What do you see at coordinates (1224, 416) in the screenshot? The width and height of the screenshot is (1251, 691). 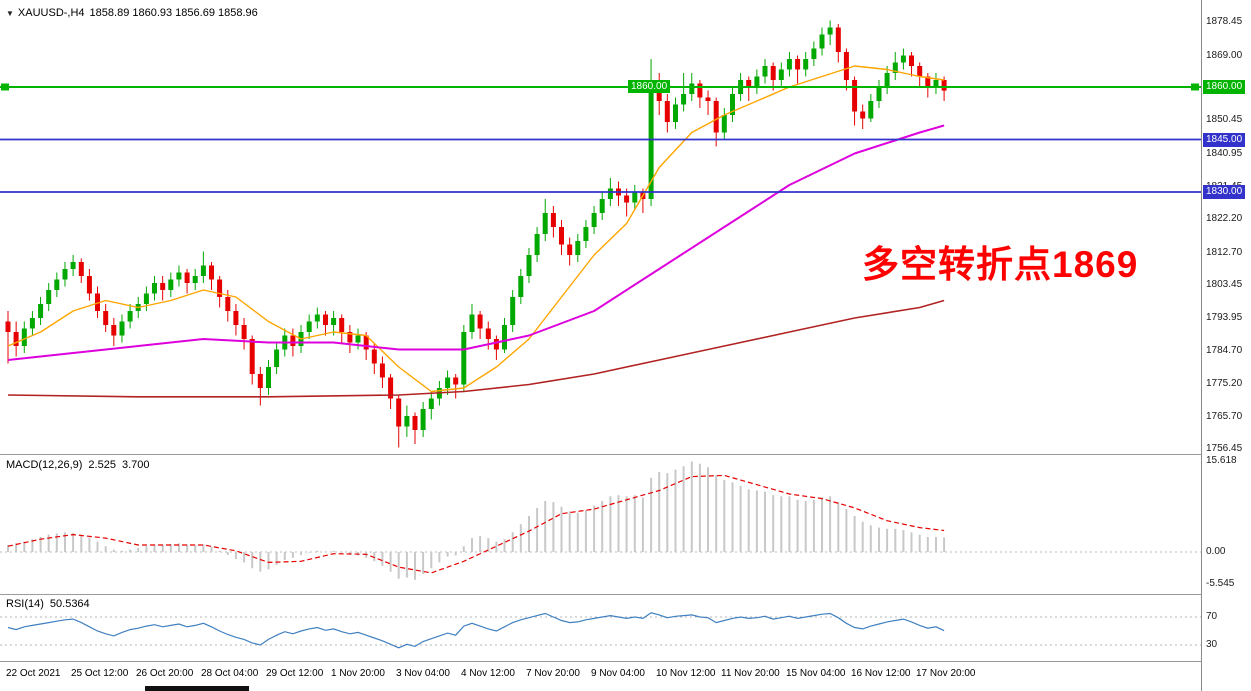 I see `scale-label: 1765.70` at bounding box center [1224, 416].